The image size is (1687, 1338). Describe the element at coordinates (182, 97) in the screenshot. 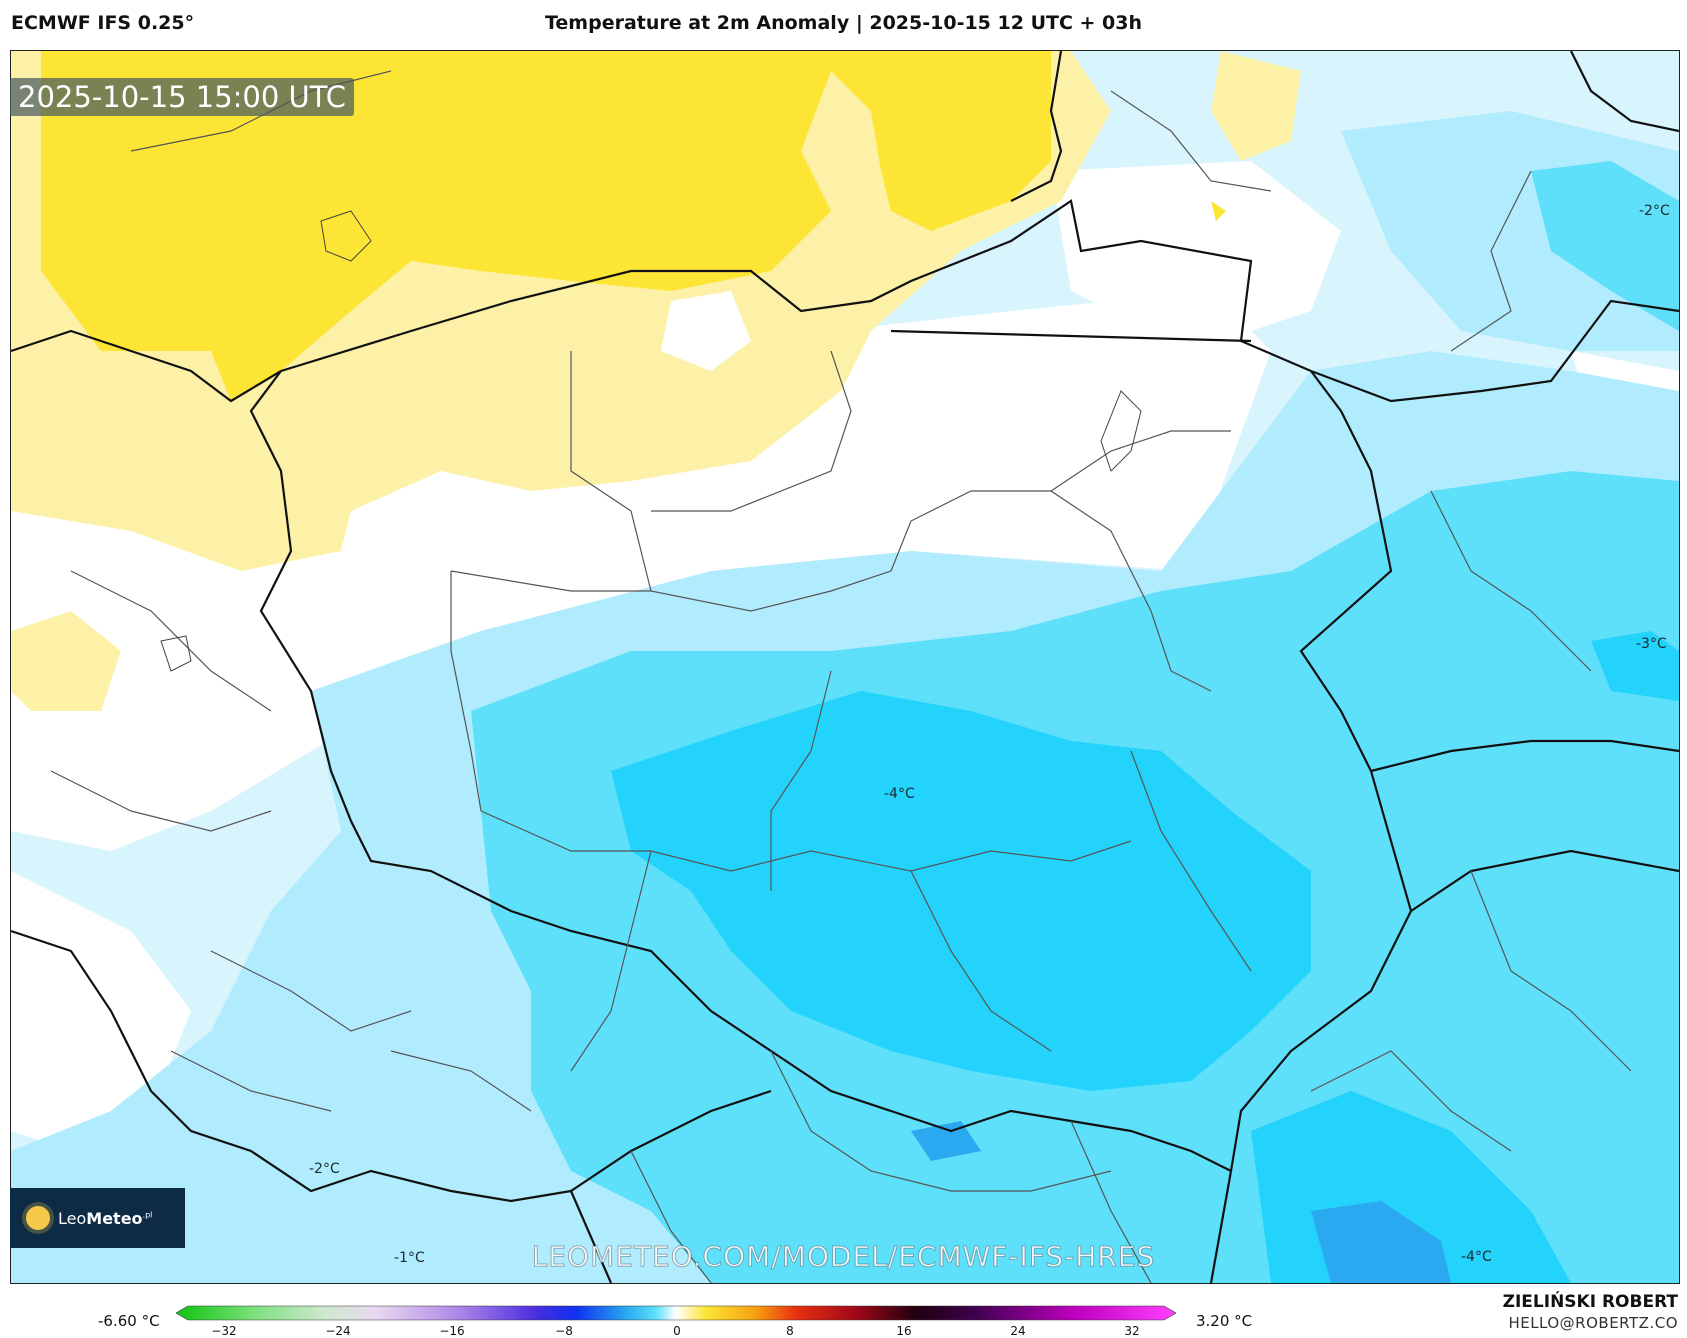

I see `valid-time-badge: 2025-10-15 15:00 UTC` at that location.